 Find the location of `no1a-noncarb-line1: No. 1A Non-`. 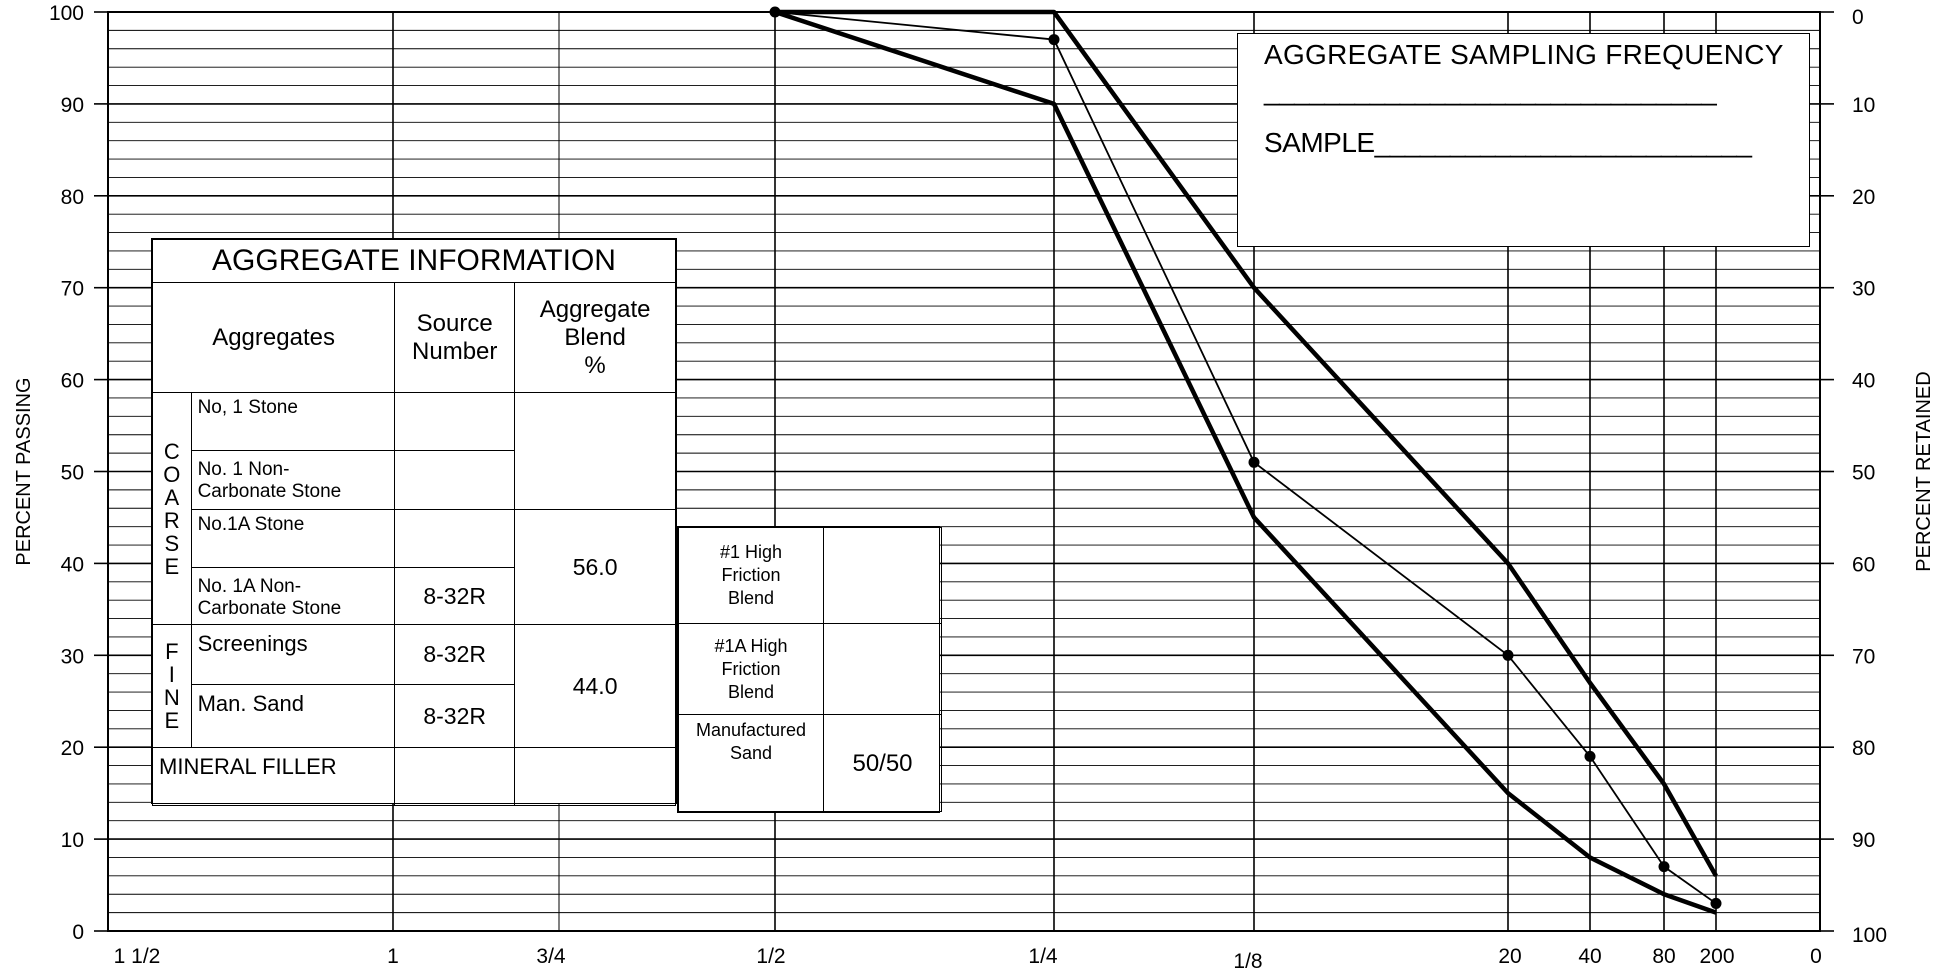

no1a-noncarb-line1: No. 1A Non- is located at coordinates (249, 586).